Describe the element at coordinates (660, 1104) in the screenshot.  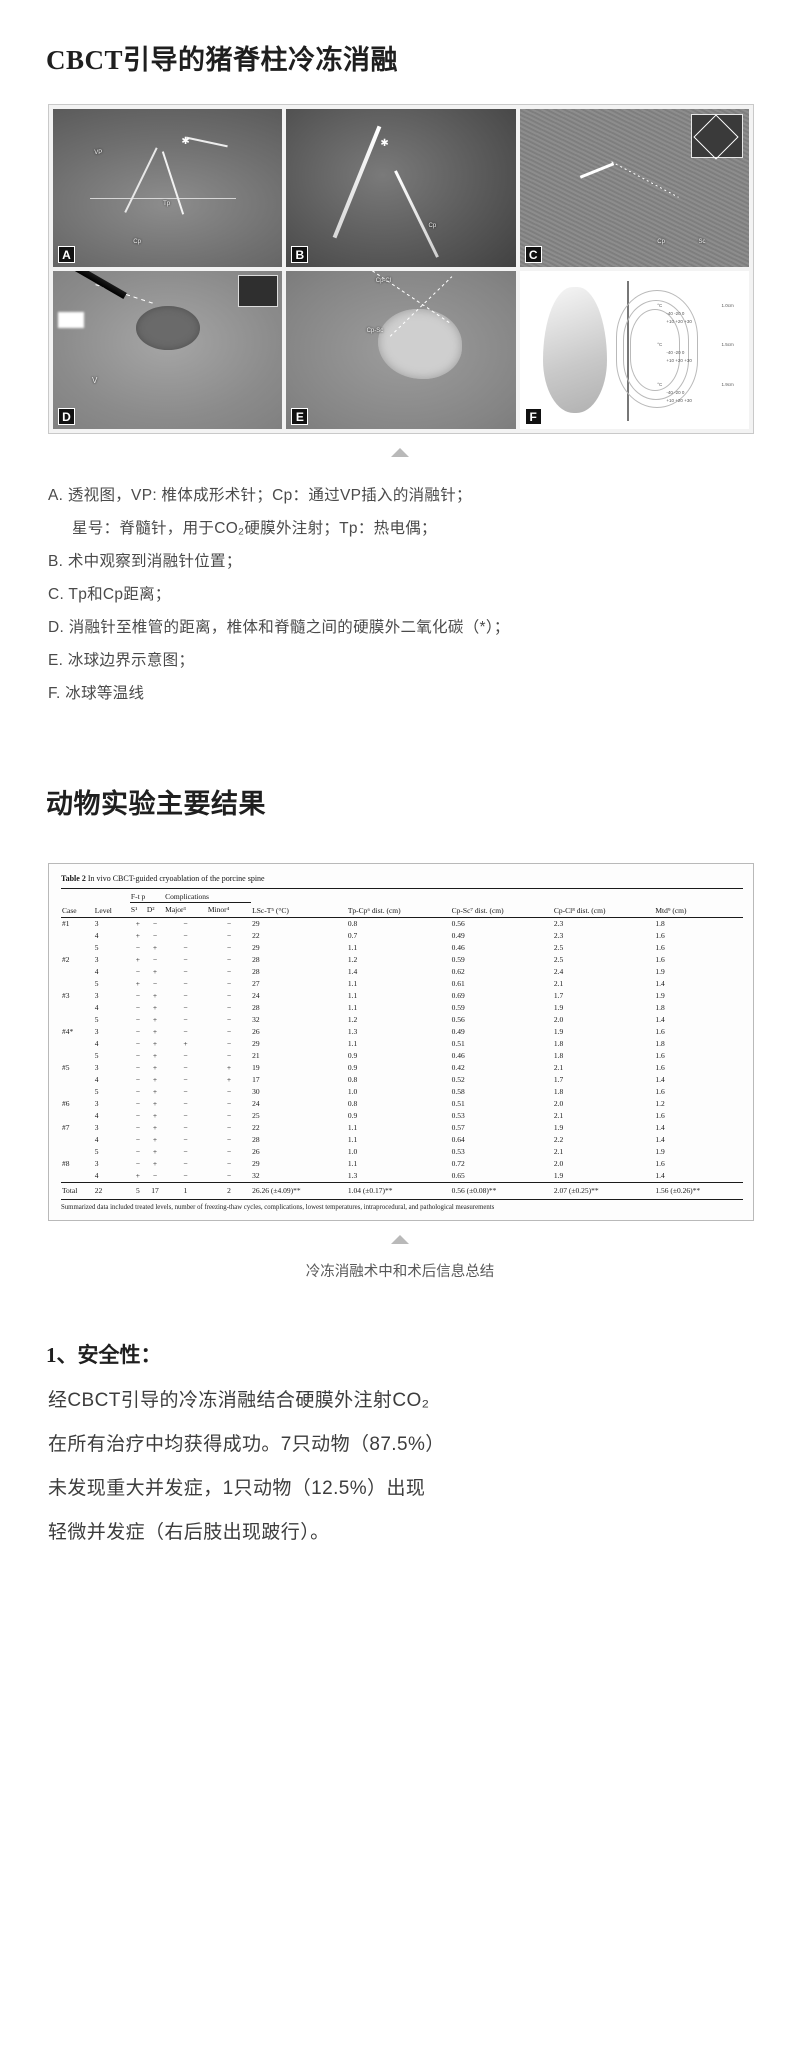
I see `cell-mtd: 1.2` at that location.